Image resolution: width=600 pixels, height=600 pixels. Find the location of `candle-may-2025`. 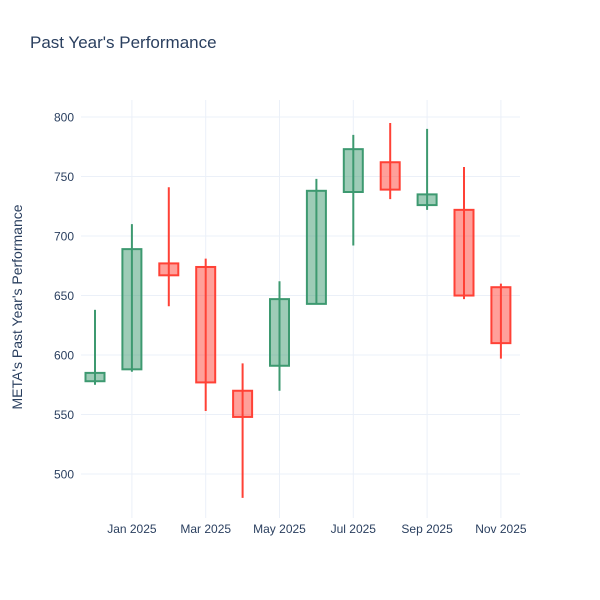

candle-may-2025 is located at coordinates (279, 336).